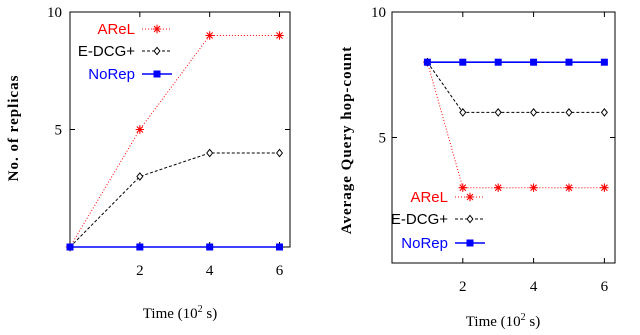 The image size is (640, 335). What do you see at coordinates (14, 128) in the screenshot?
I see `y-axis-label: No. of replicas` at bounding box center [14, 128].